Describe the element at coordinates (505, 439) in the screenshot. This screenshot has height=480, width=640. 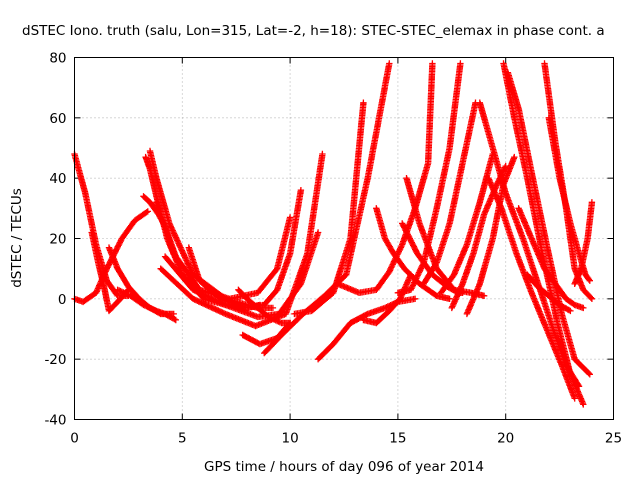
I see `x-tick-label: 20` at that location.